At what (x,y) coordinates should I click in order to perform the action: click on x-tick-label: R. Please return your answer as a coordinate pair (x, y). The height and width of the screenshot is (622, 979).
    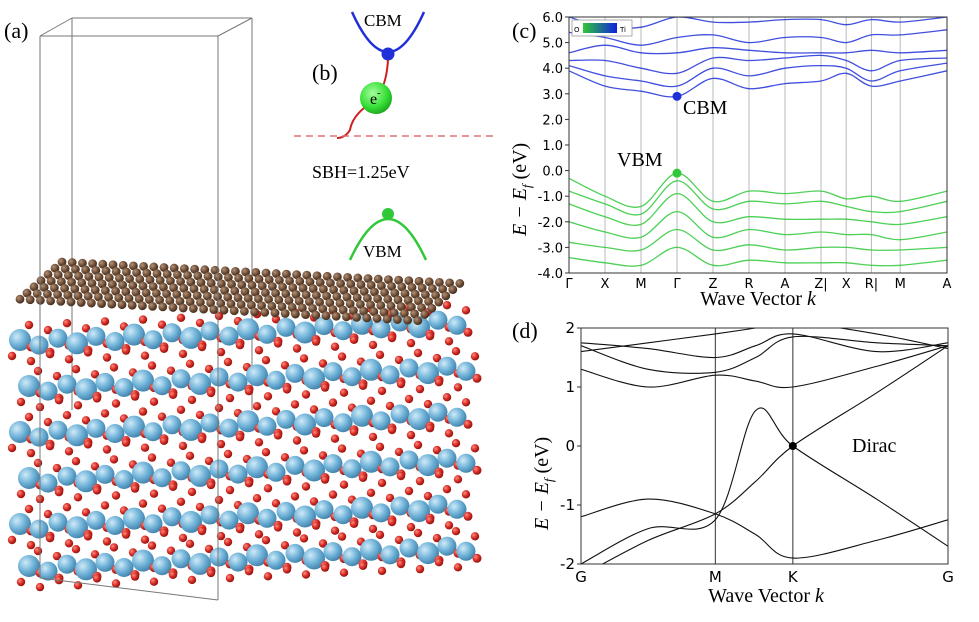
    Looking at the image, I should click on (748, 284).